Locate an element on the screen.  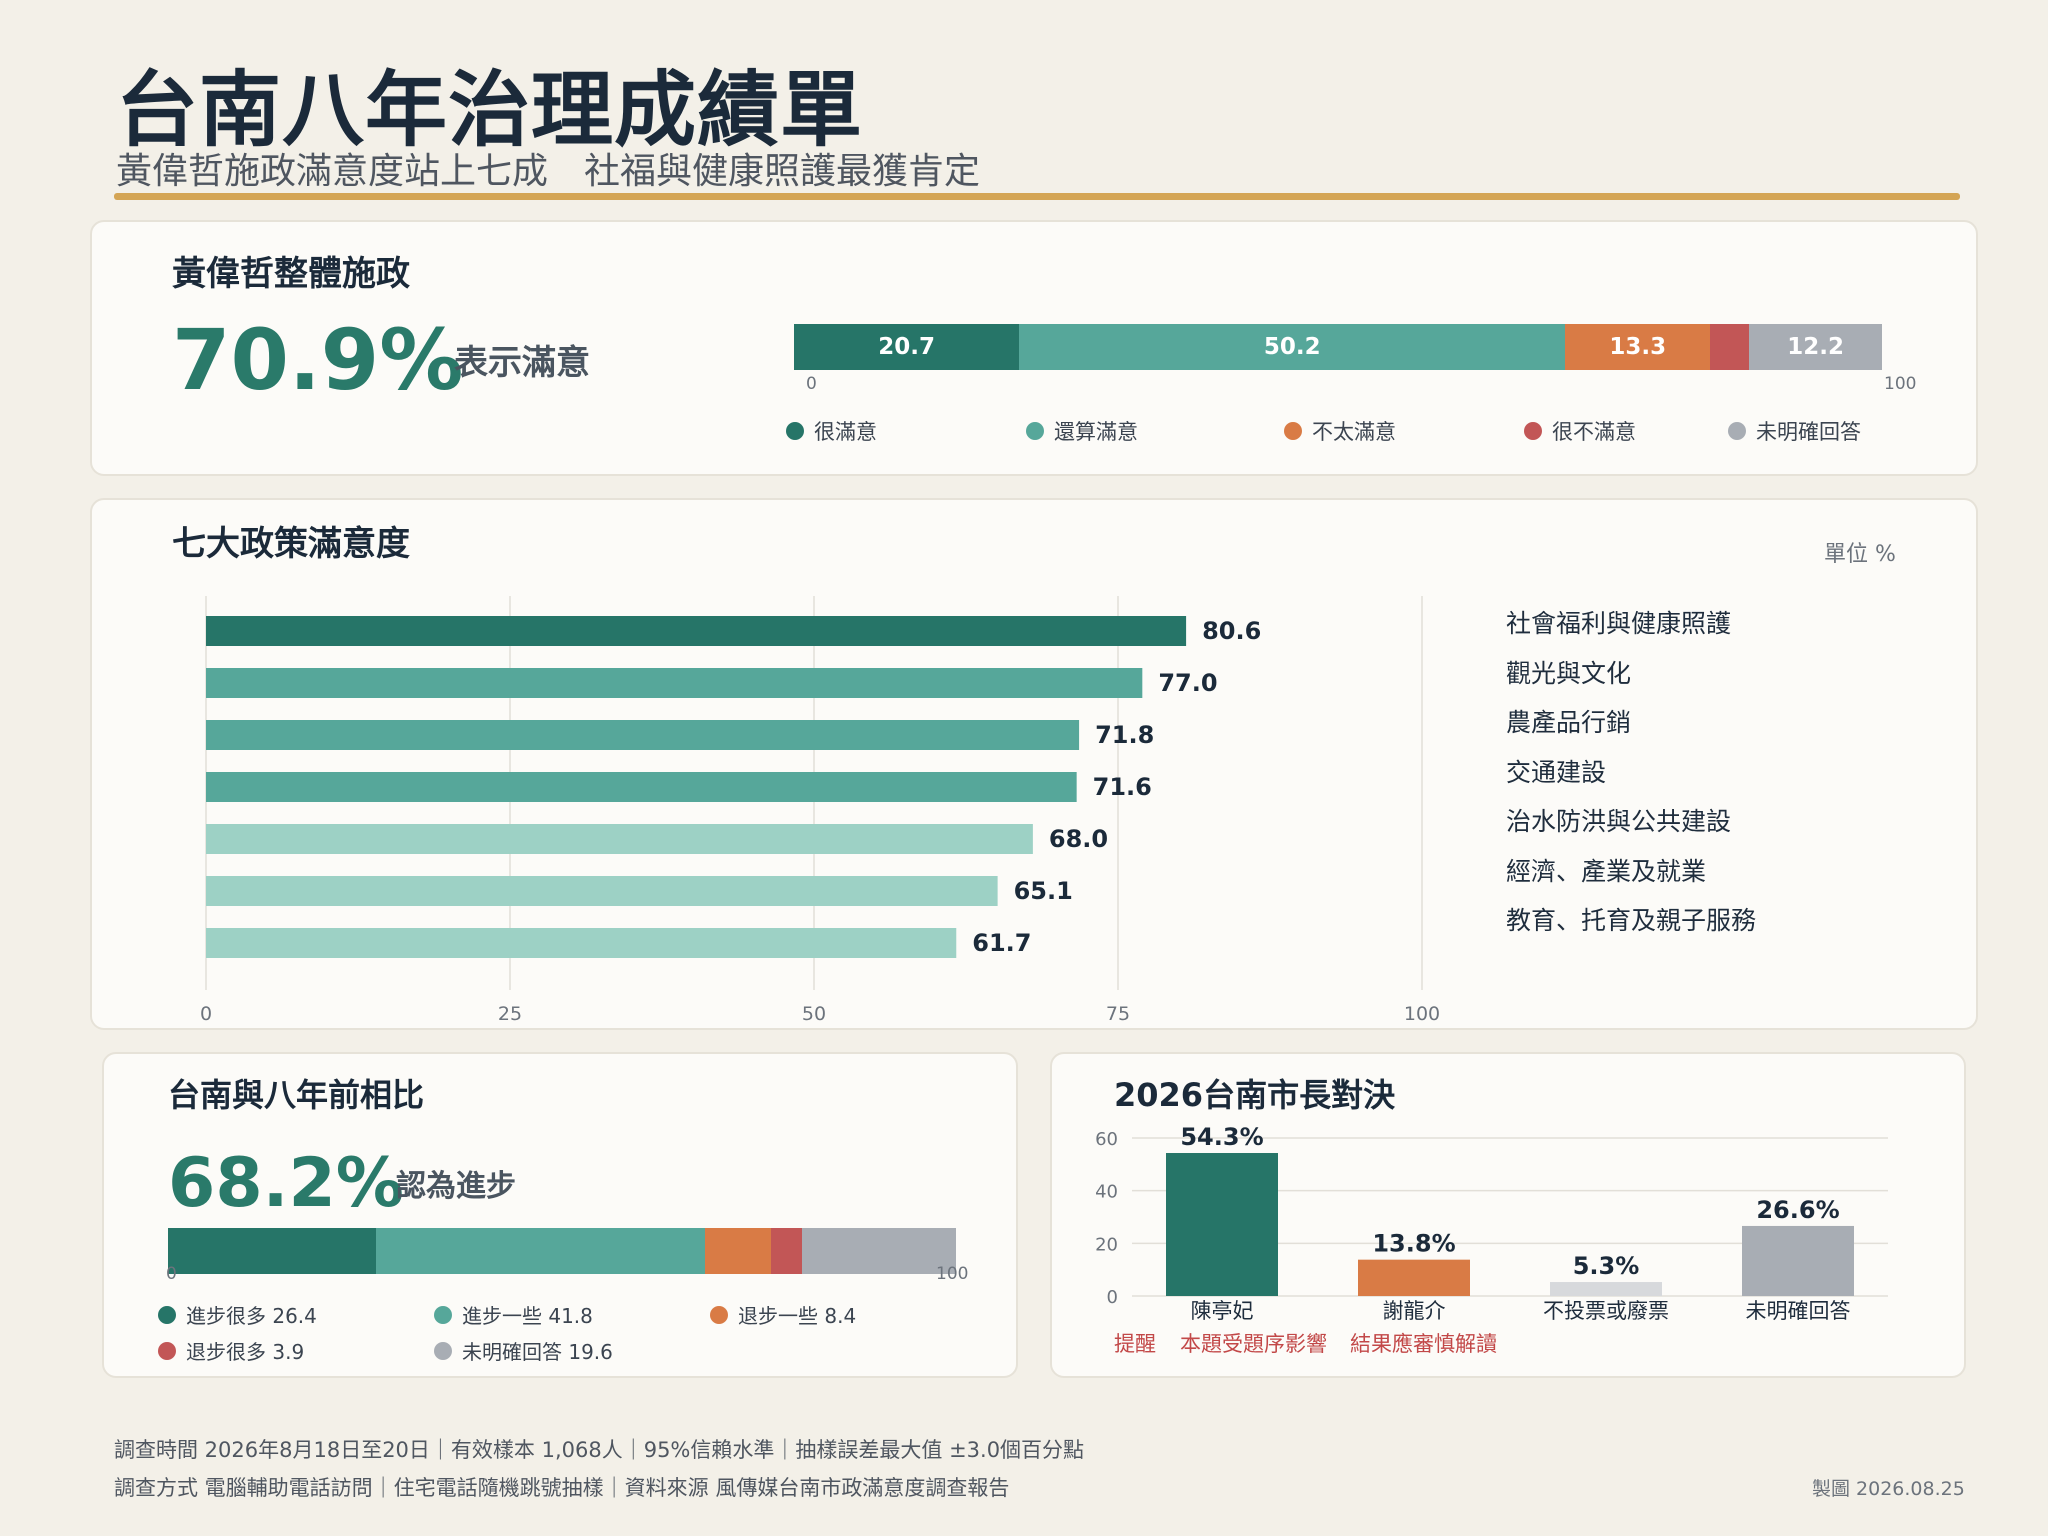
race-bar-value-label: 54.3% is located at coordinates (1221, 1137).